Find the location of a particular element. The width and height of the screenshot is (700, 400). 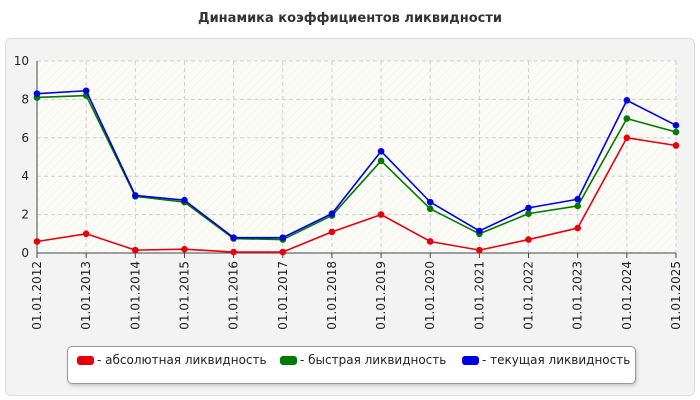

x-tick-label: 01.01.2015 is located at coordinates (184, 295).